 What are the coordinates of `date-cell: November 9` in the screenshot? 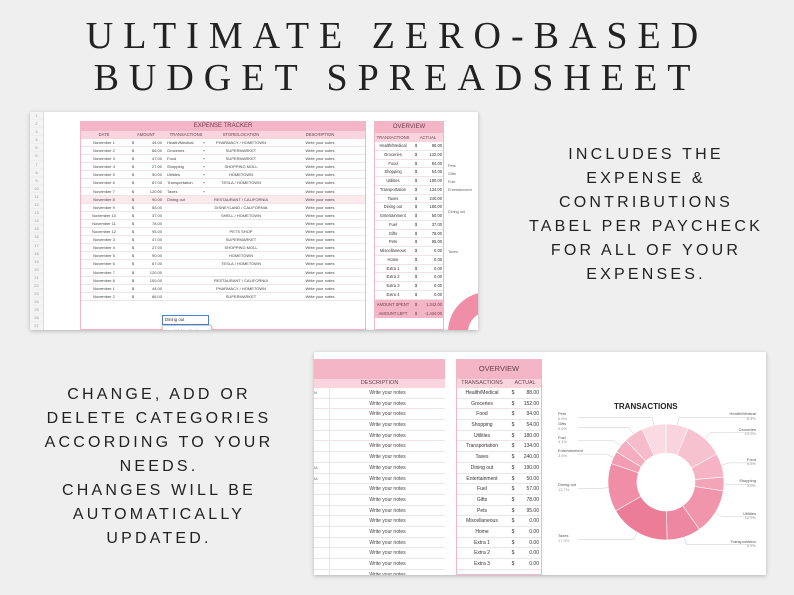 It's located at (104, 207).